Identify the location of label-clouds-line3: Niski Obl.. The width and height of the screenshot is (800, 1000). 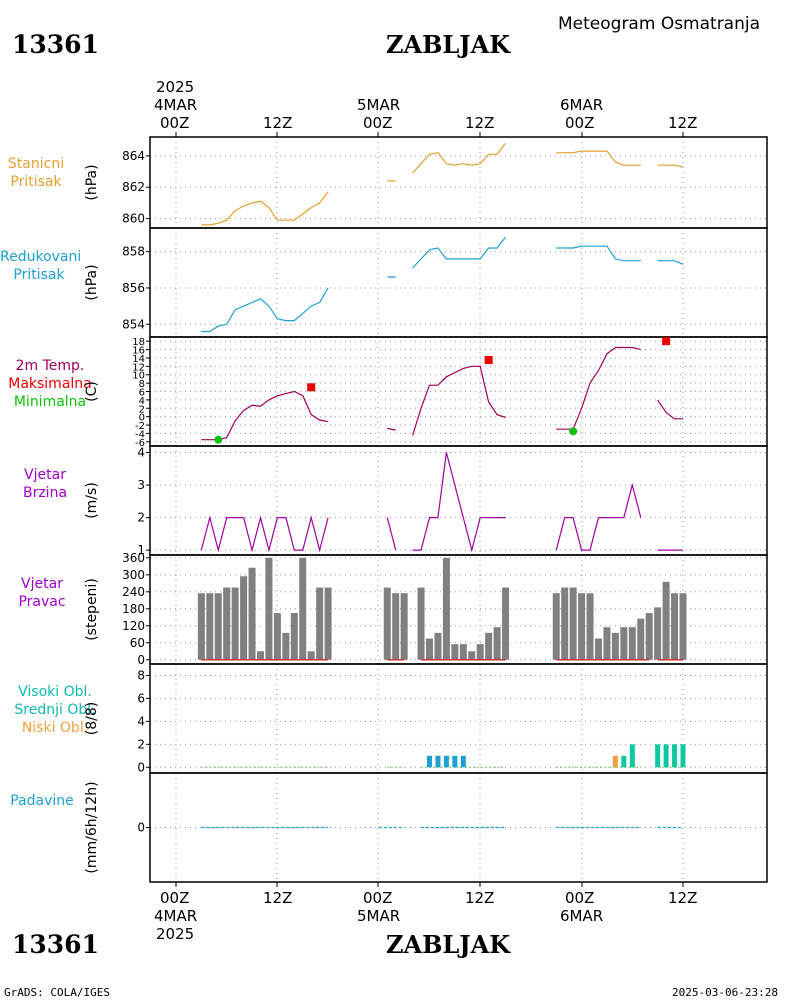
(55, 728).